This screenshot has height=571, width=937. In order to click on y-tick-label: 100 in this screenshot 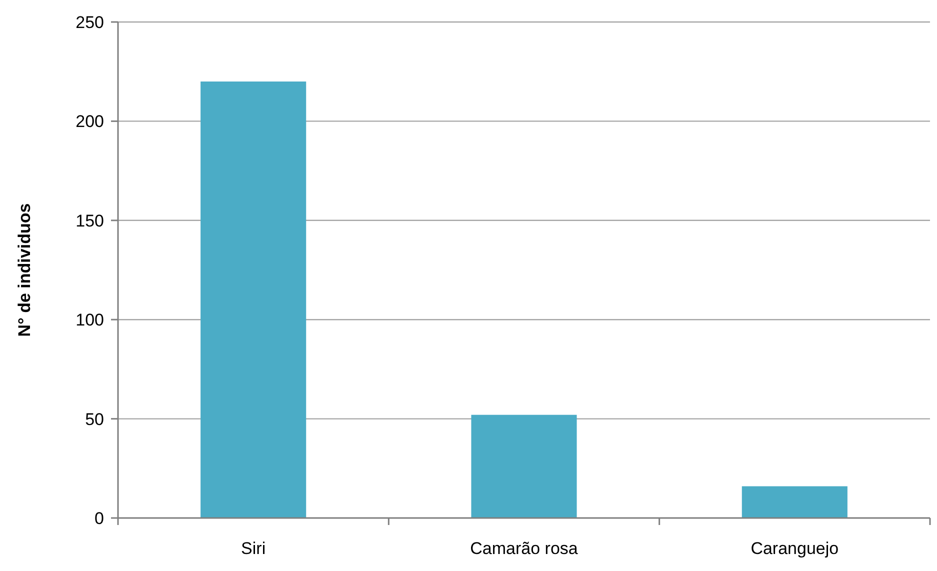, I will do `click(90, 320)`.